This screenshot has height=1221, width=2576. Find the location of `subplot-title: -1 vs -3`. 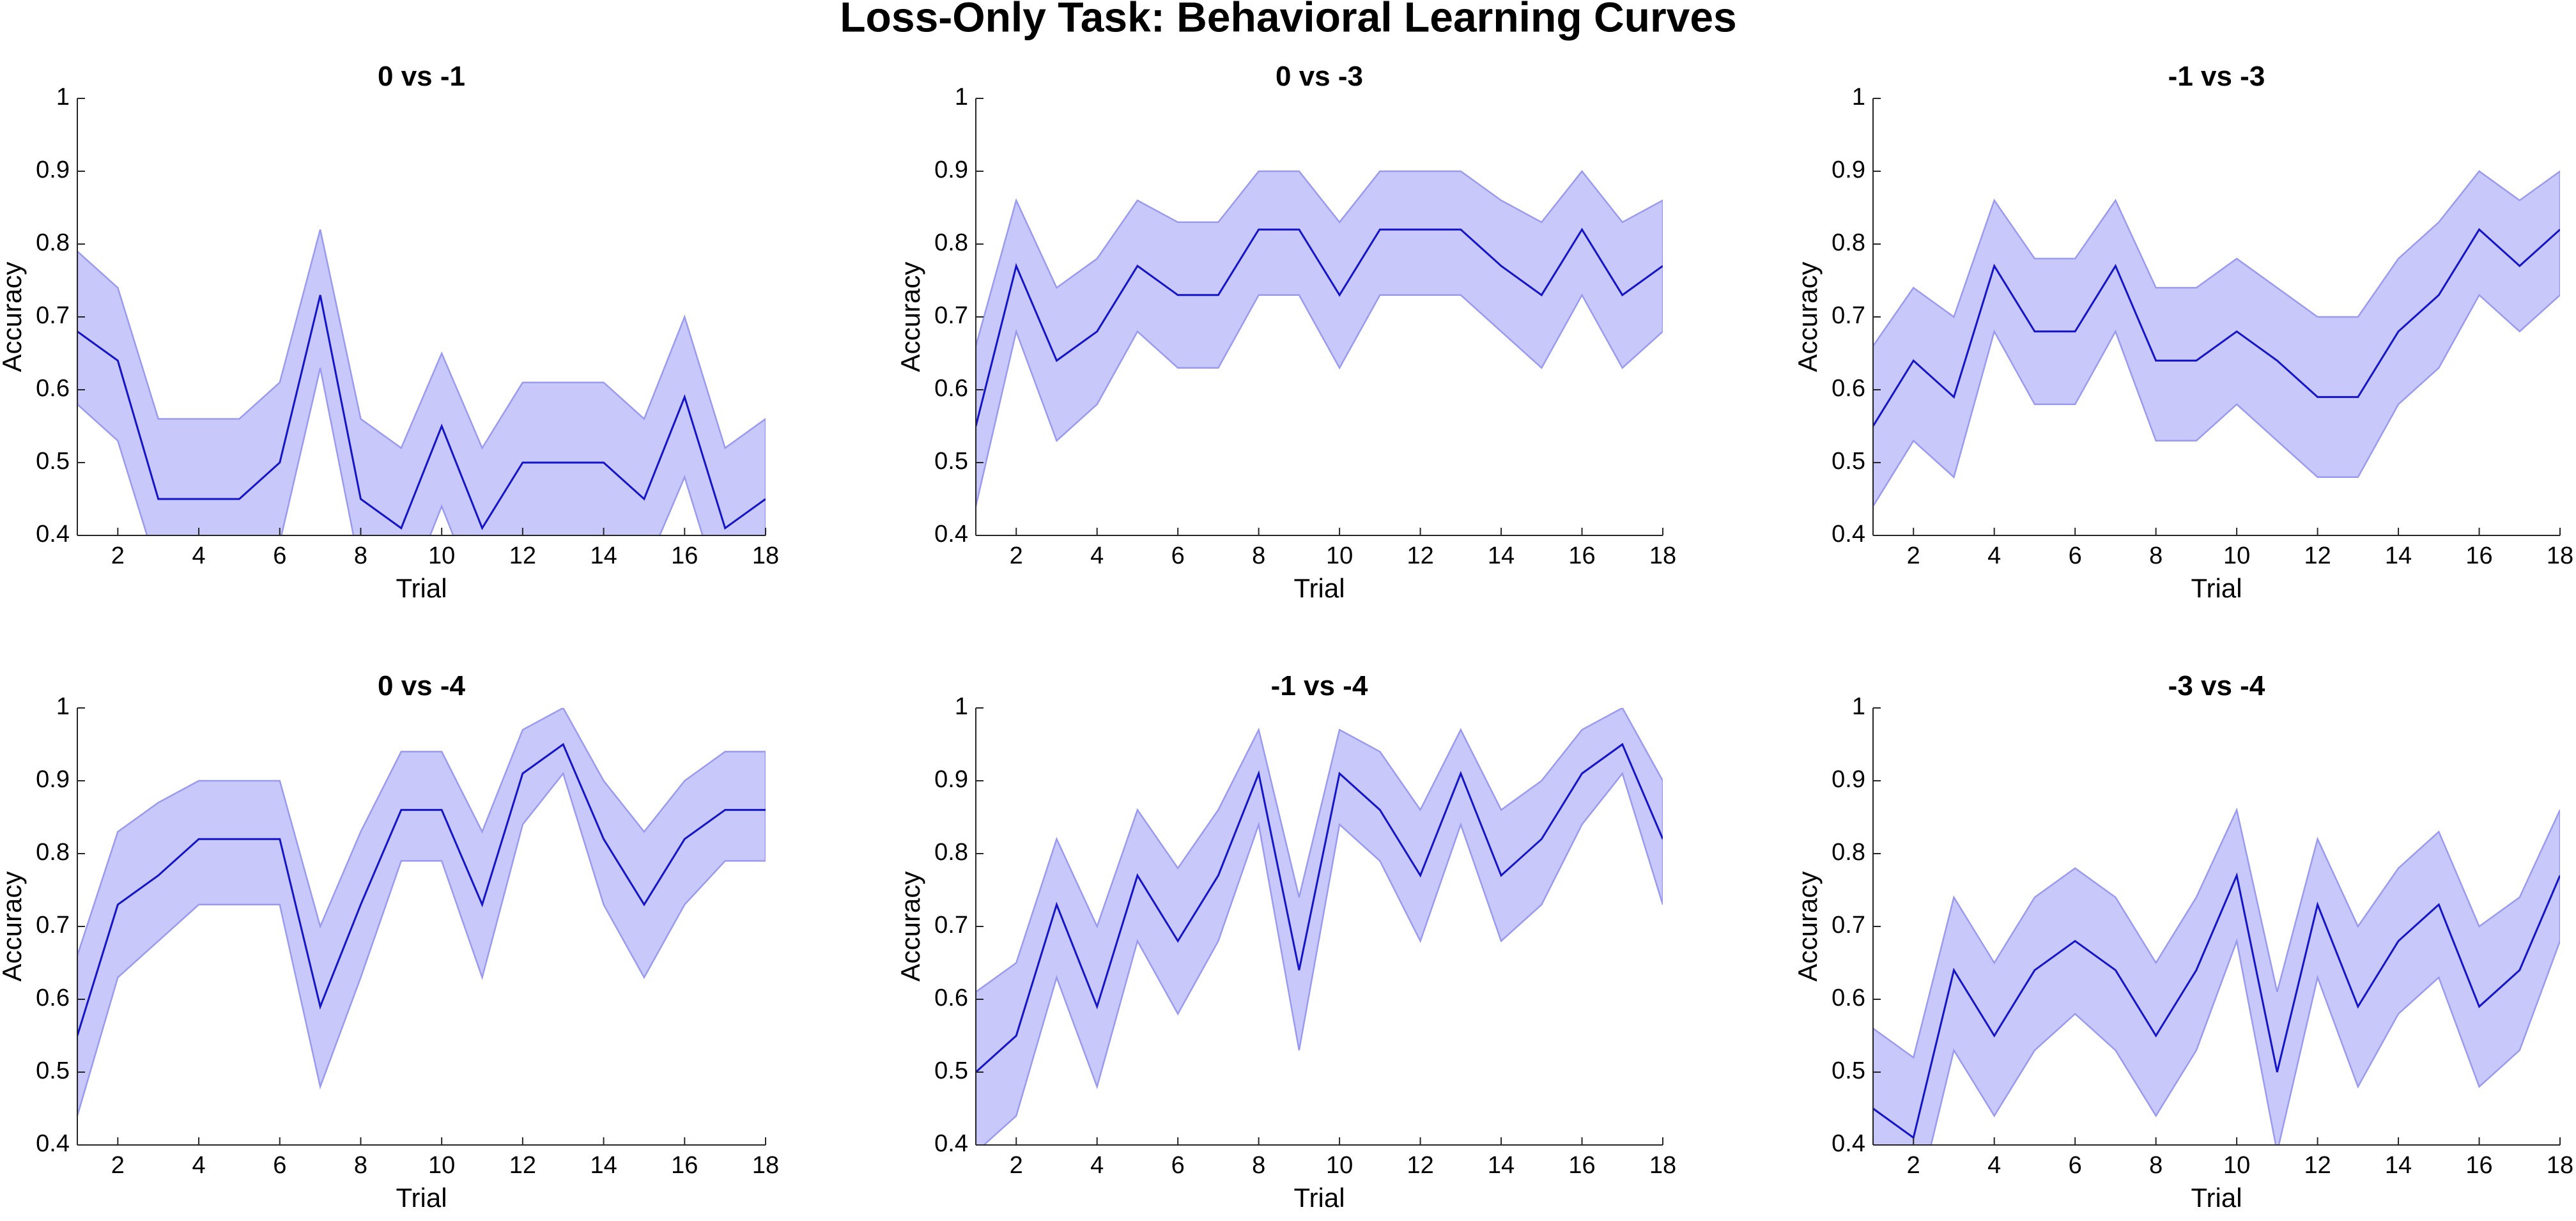

subplot-title: -1 vs -3 is located at coordinates (2216, 76).